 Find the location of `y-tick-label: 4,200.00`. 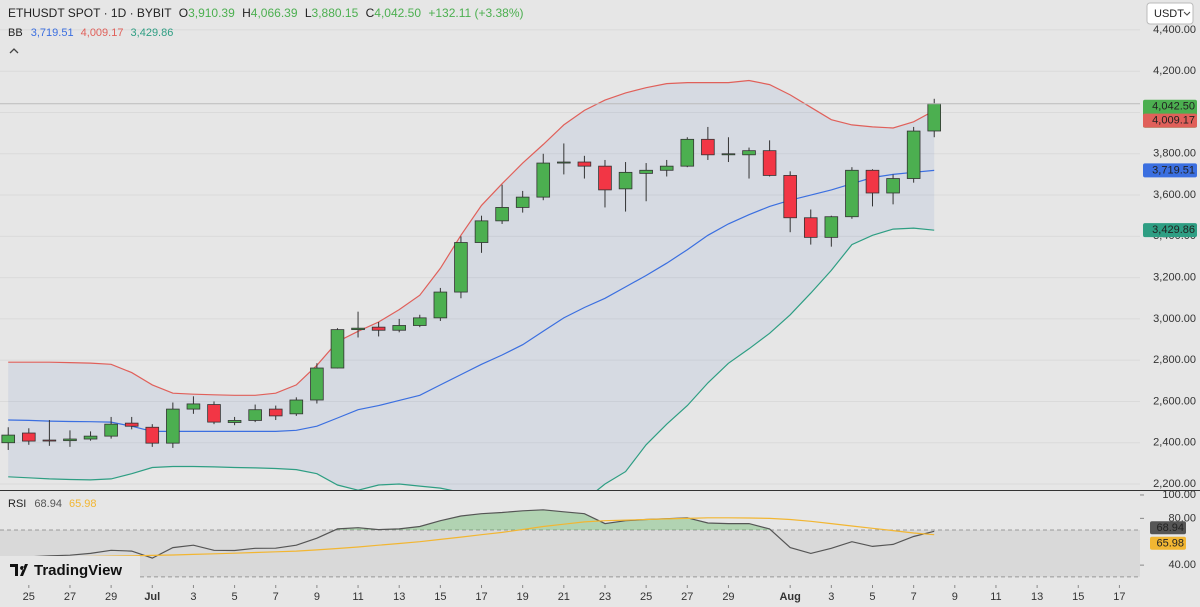

y-tick-label: 4,200.00 is located at coordinates (1174, 71).